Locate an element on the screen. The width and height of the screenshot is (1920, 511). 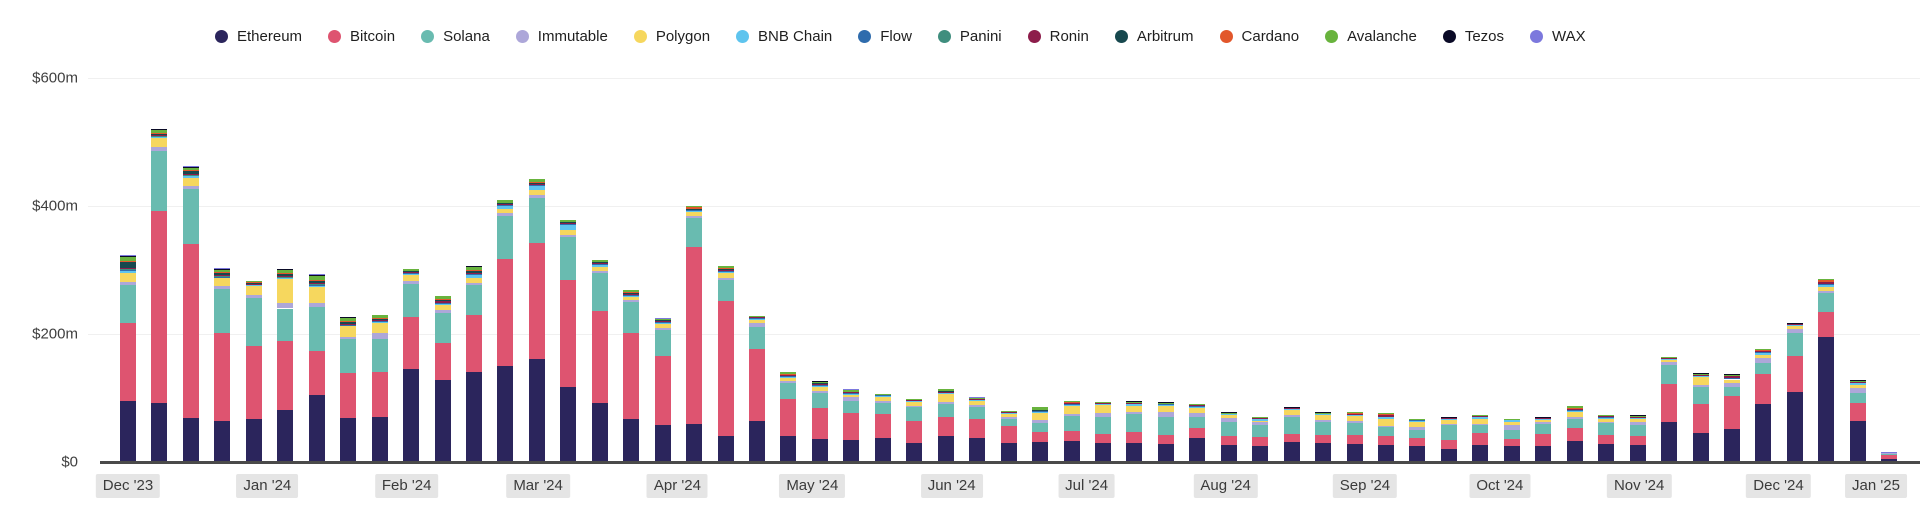
legend-item-avalanche: Avalanche is located at coordinates (1371, 36).